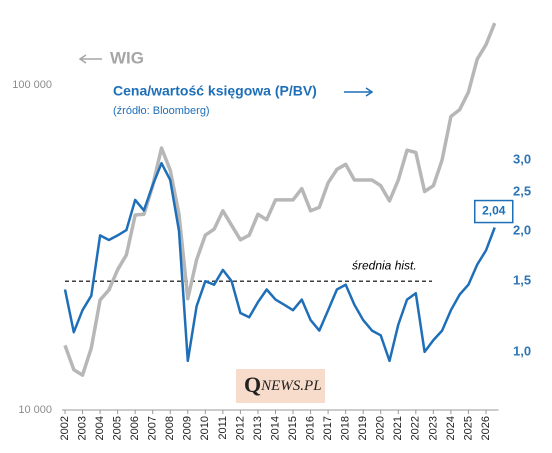  What do you see at coordinates (161, 111) in the screenshot?
I see `source-note: (źródło: Bloomberg)` at bounding box center [161, 111].